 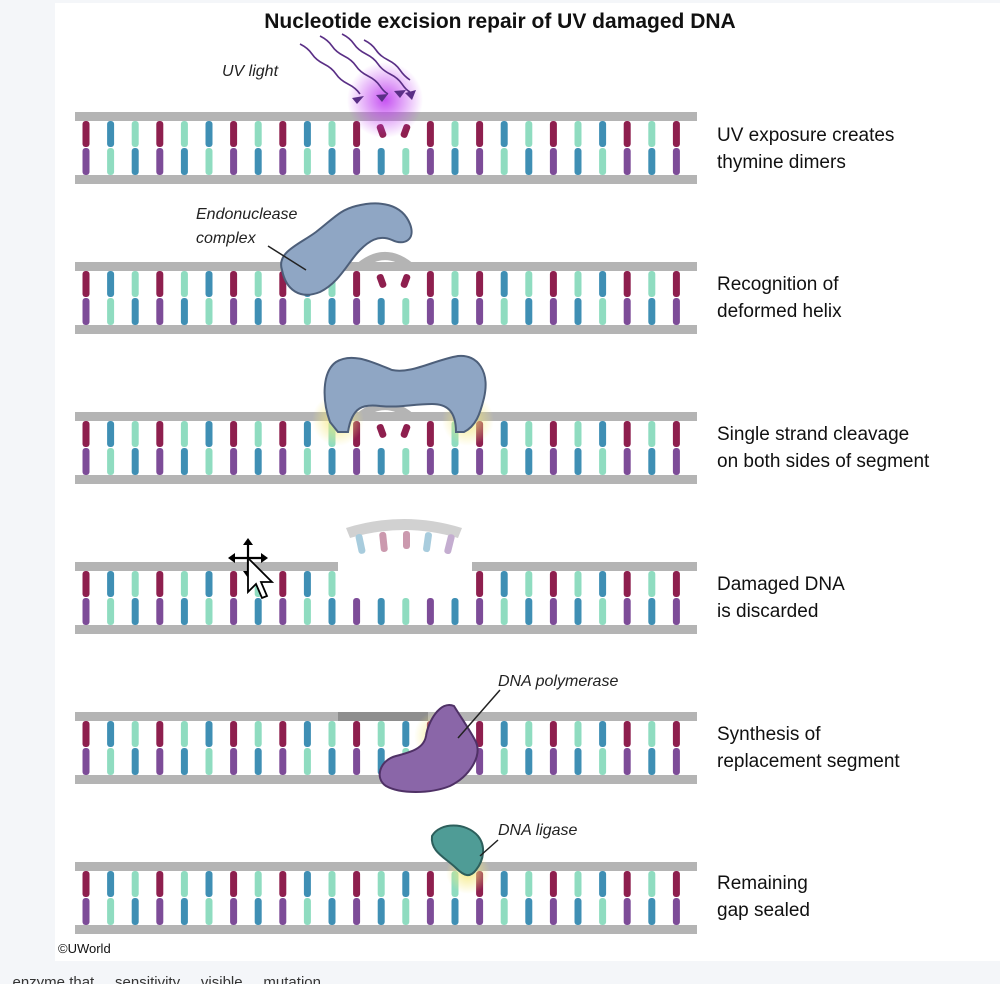 What do you see at coordinates (778, 284) in the screenshot?
I see `step-label-line: Recognition of` at bounding box center [778, 284].